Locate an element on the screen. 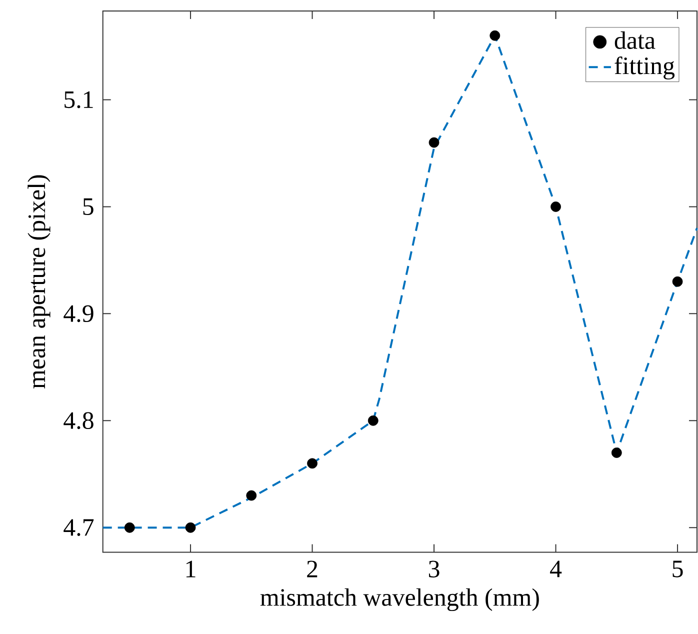 This screenshot has width=698, height=634. legend-label: data is located at coordinates (635, 40).